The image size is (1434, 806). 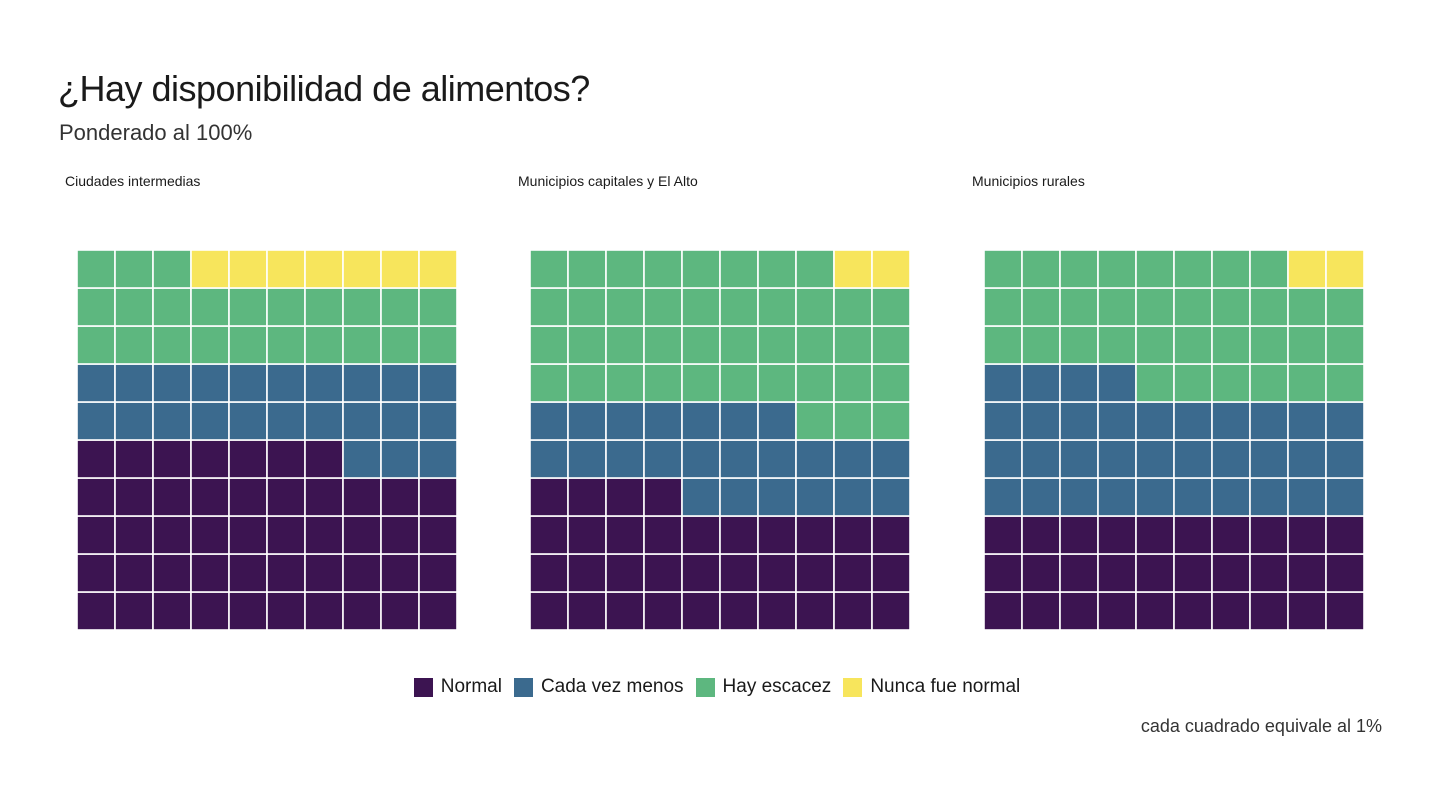 I want to click on legend-label: Nunca fue normal, so click(x=945, y=686).